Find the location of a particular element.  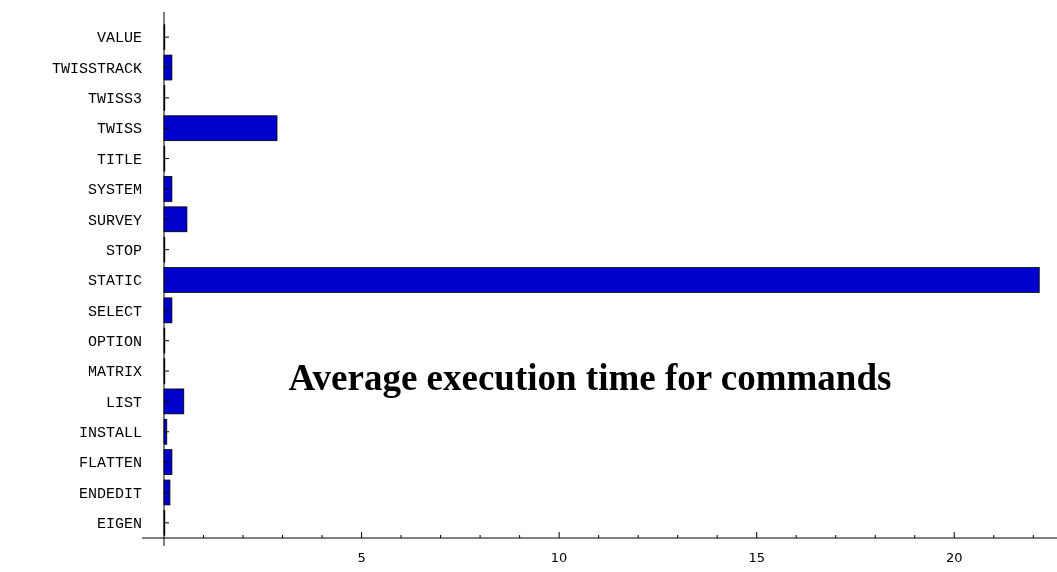

y-tick-label: TWISS is located at coordinates (119, 130).